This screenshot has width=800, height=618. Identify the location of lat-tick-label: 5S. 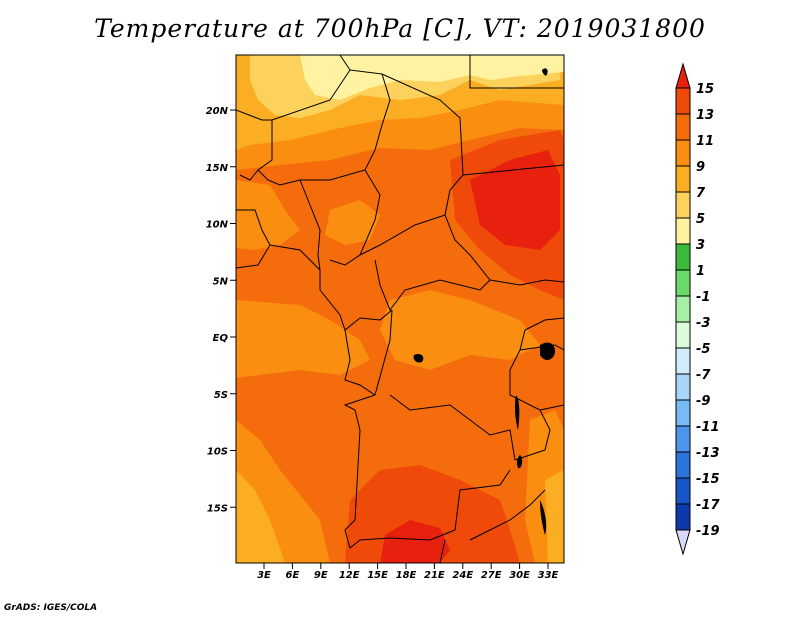
(221, 395).